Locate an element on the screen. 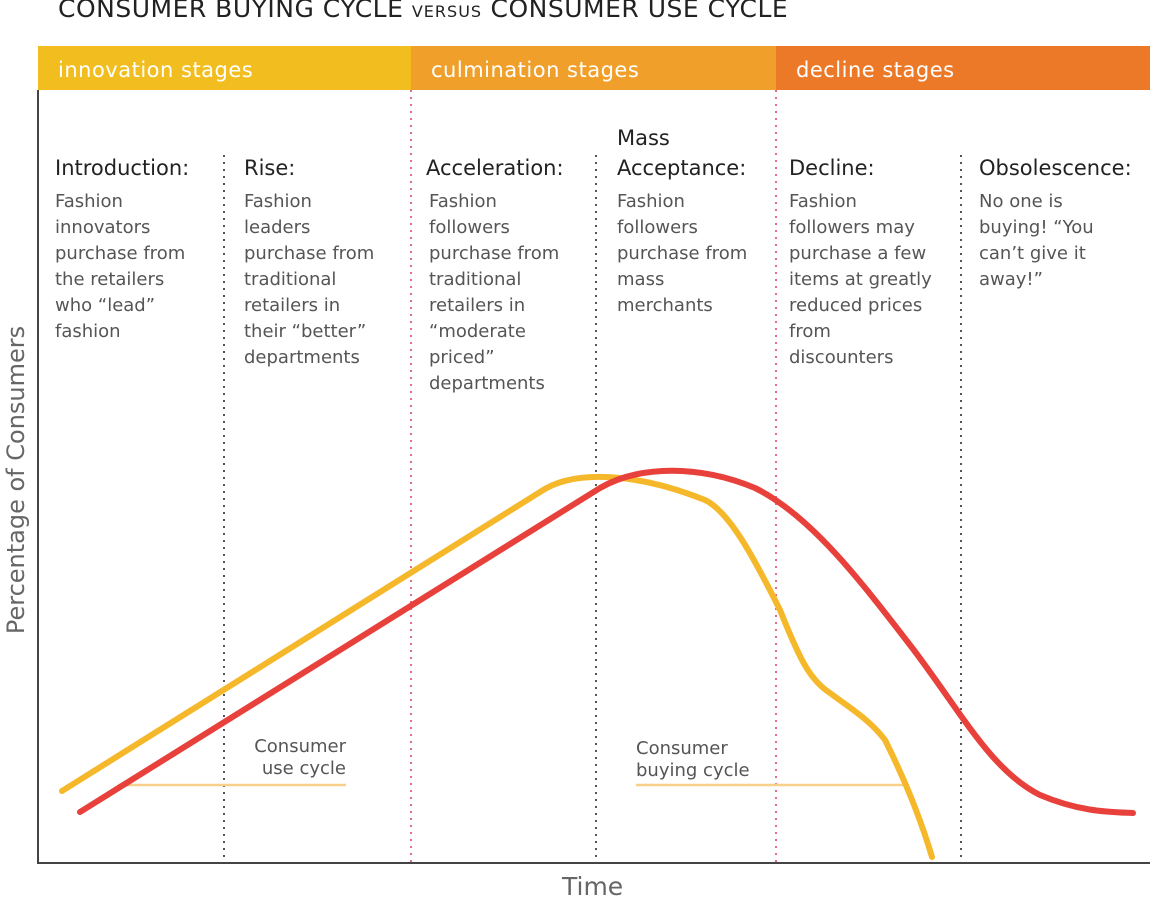  band-label: culmination stages is located at coordinates (535, 70).